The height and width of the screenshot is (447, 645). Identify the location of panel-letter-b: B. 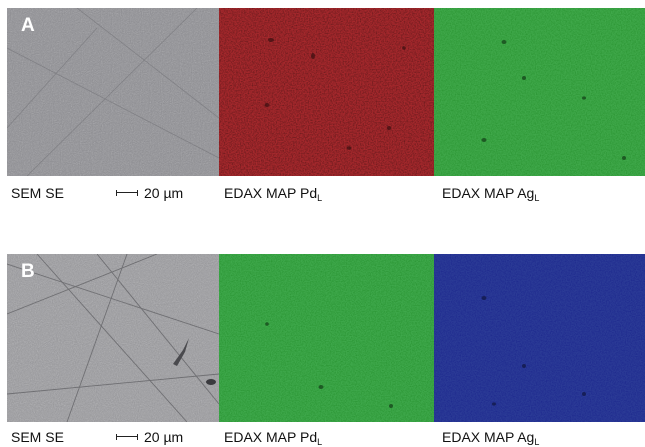
(28, 271).